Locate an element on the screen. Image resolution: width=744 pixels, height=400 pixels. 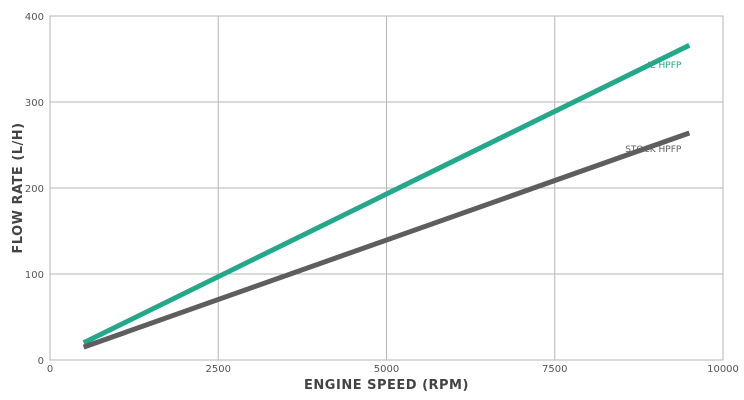
x-tick-label: 0 is located at coordinates (50, 369).